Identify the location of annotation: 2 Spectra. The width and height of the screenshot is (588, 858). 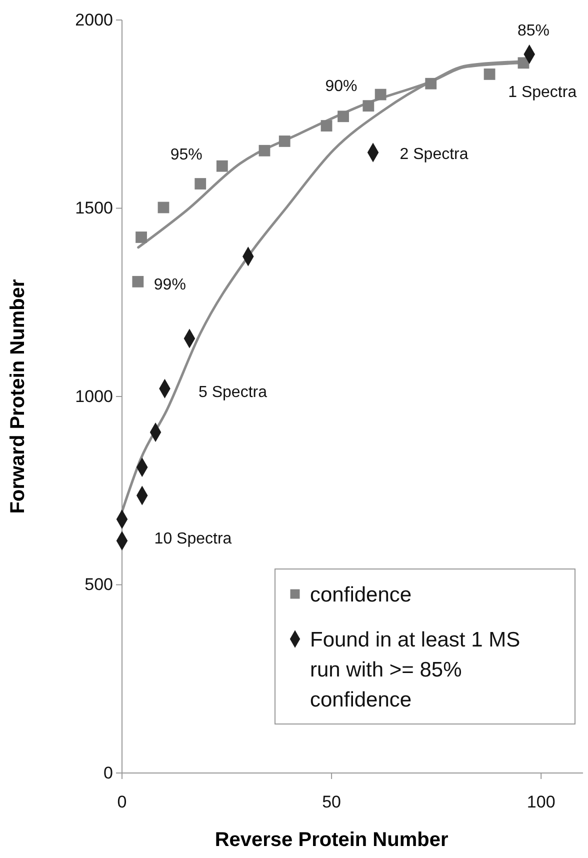
(434, 155).